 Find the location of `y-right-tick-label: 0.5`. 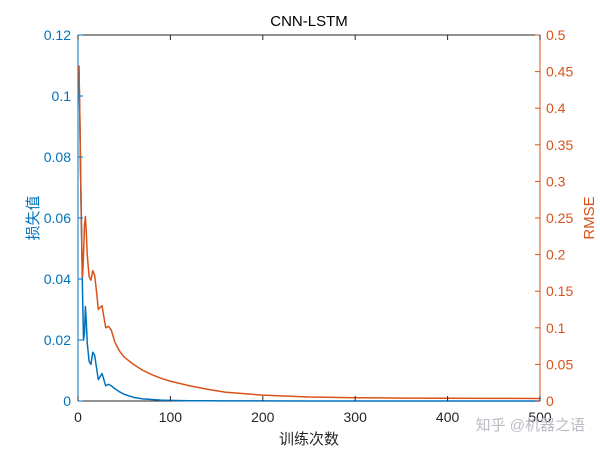

y-right-tick-label: 0.5 is located at coordinates (556, 35).